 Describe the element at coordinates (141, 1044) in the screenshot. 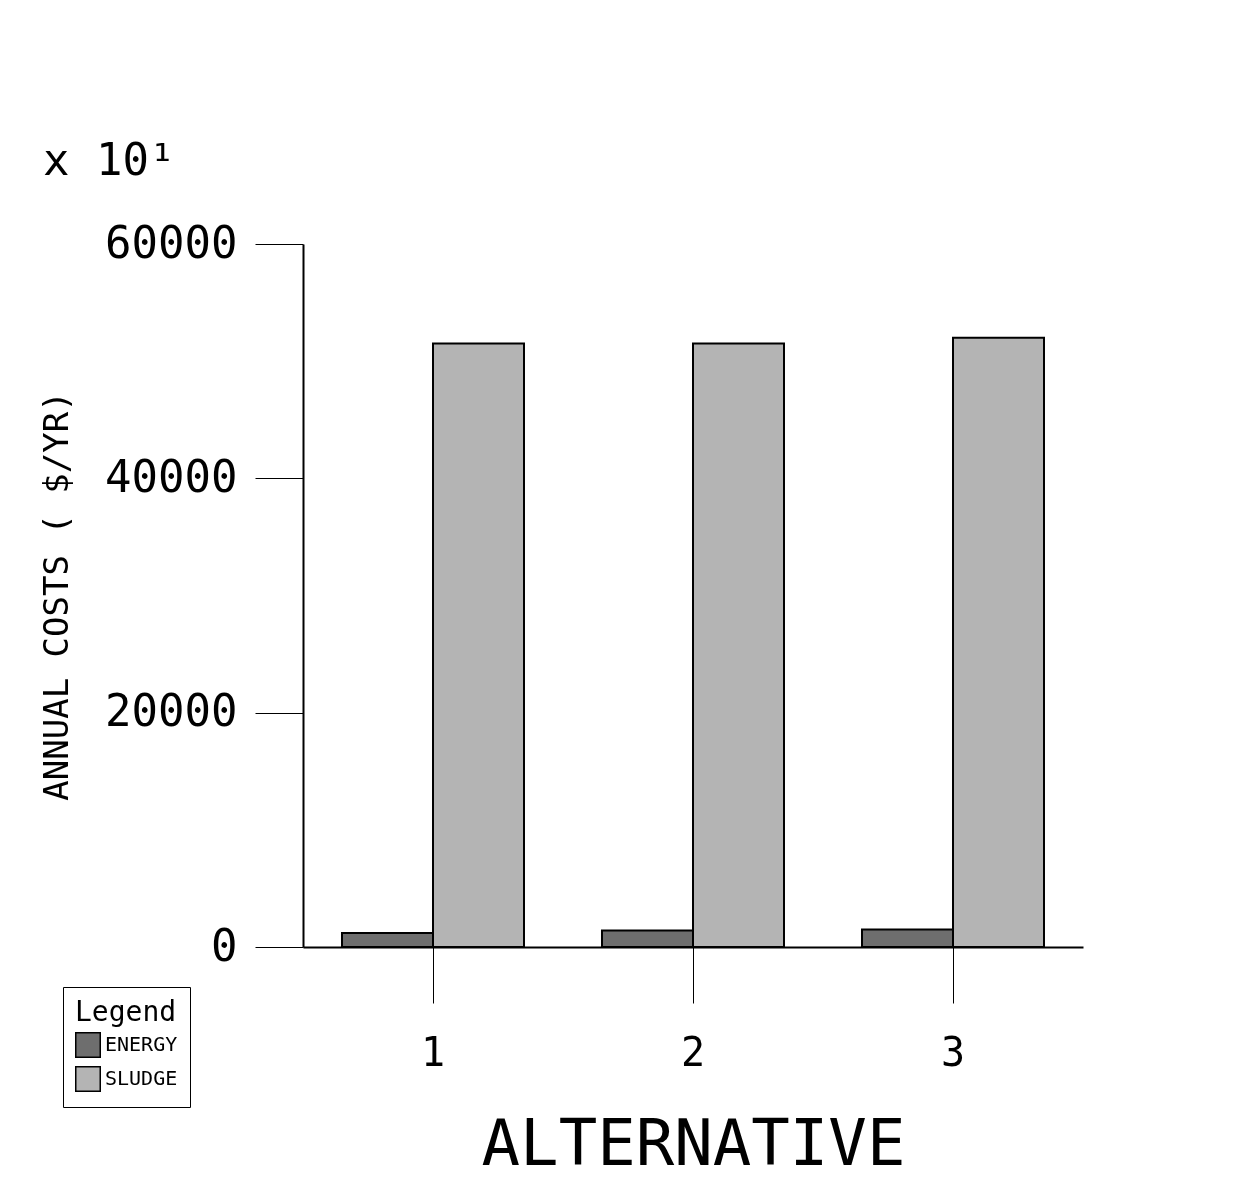

I see `legend-label: ENERGY` at that location.